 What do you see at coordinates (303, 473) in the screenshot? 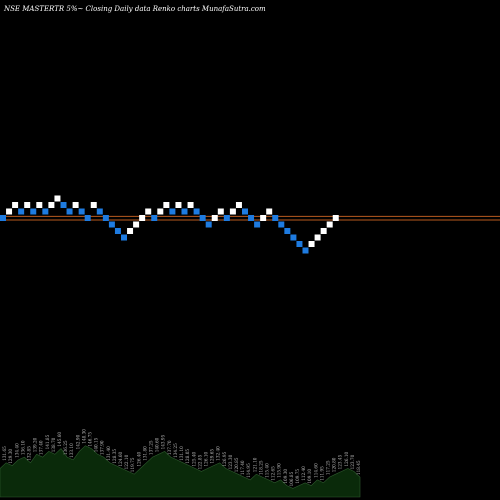
I see `volume-label-50: 112.40` at bounding box center [303, 473].